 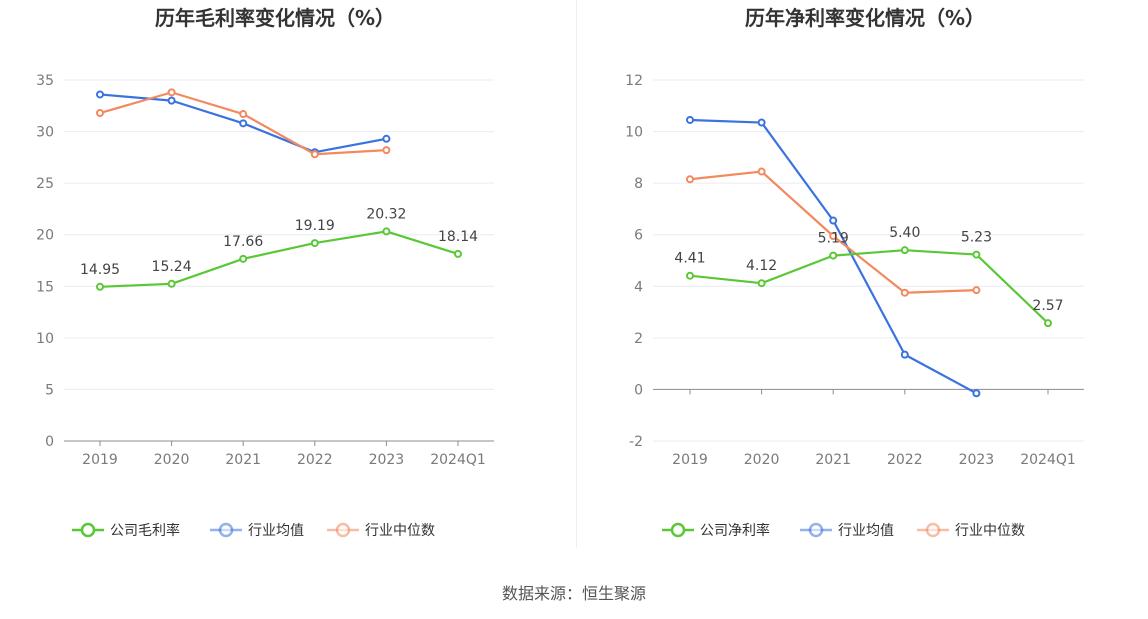 What do you see at coordinates (976, 238) in the screenshot?
I see `data-label: 5.23` at bounding box center [976, 238].